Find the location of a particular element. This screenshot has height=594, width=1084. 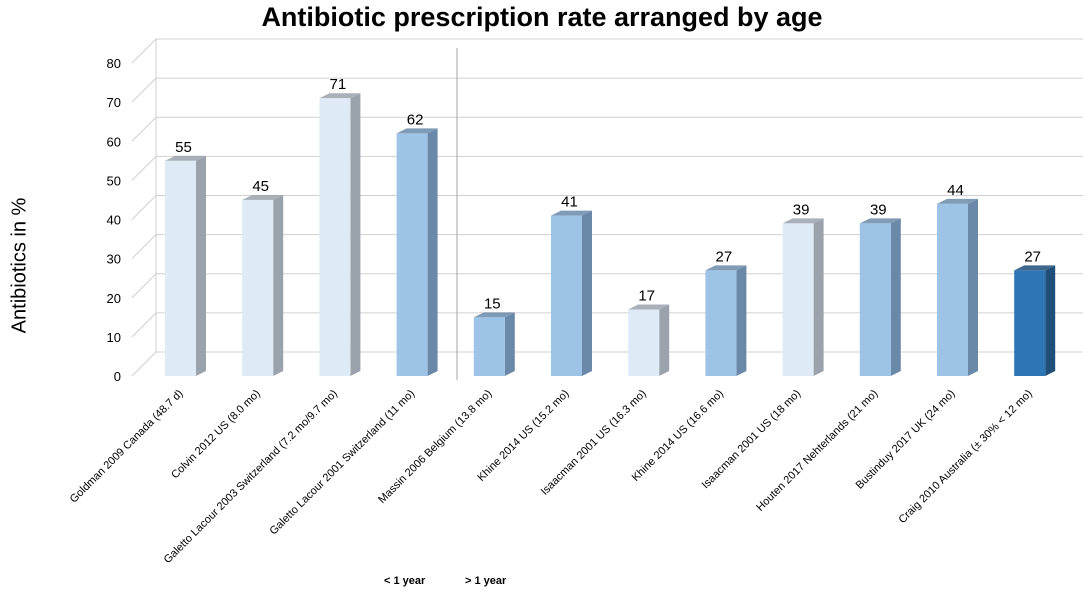

data-label-4: 15 is located at coordinates (492, 303).